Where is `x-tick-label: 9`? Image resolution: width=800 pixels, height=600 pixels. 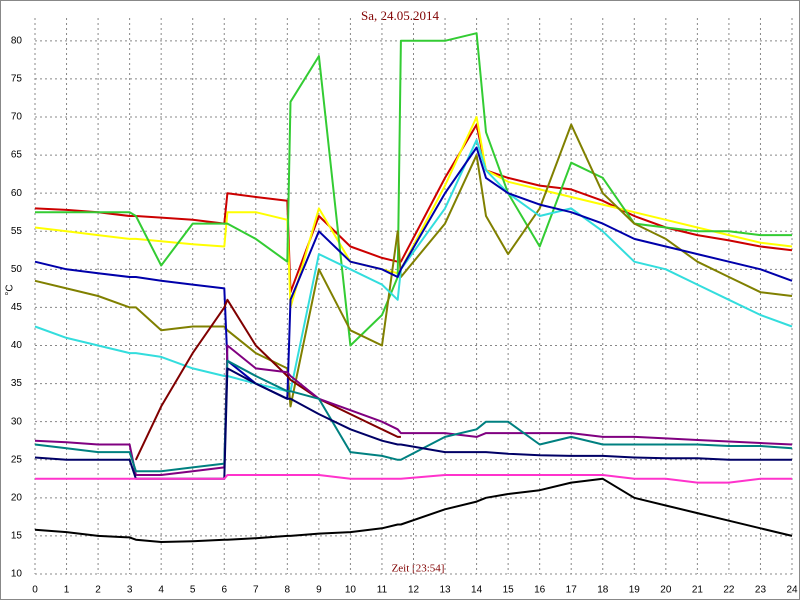 x-tick-label: 9 is located at coordinates (319, 590).